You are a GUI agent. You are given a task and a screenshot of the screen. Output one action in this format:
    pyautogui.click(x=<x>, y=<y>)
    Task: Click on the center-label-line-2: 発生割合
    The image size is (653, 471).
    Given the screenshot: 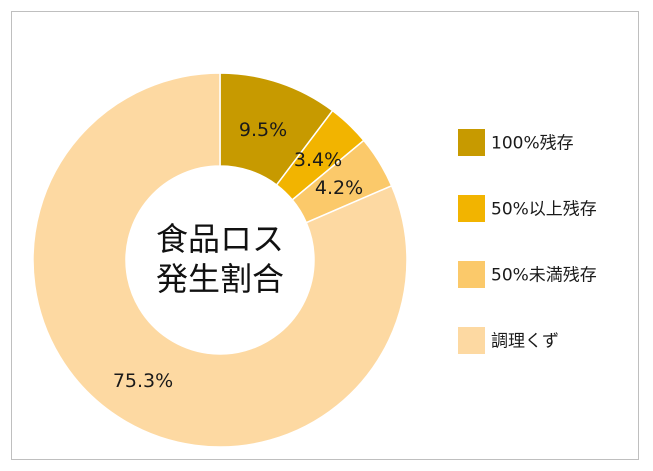 What is the action you would take?
    pyautogui.click(x=220, y=279)
    